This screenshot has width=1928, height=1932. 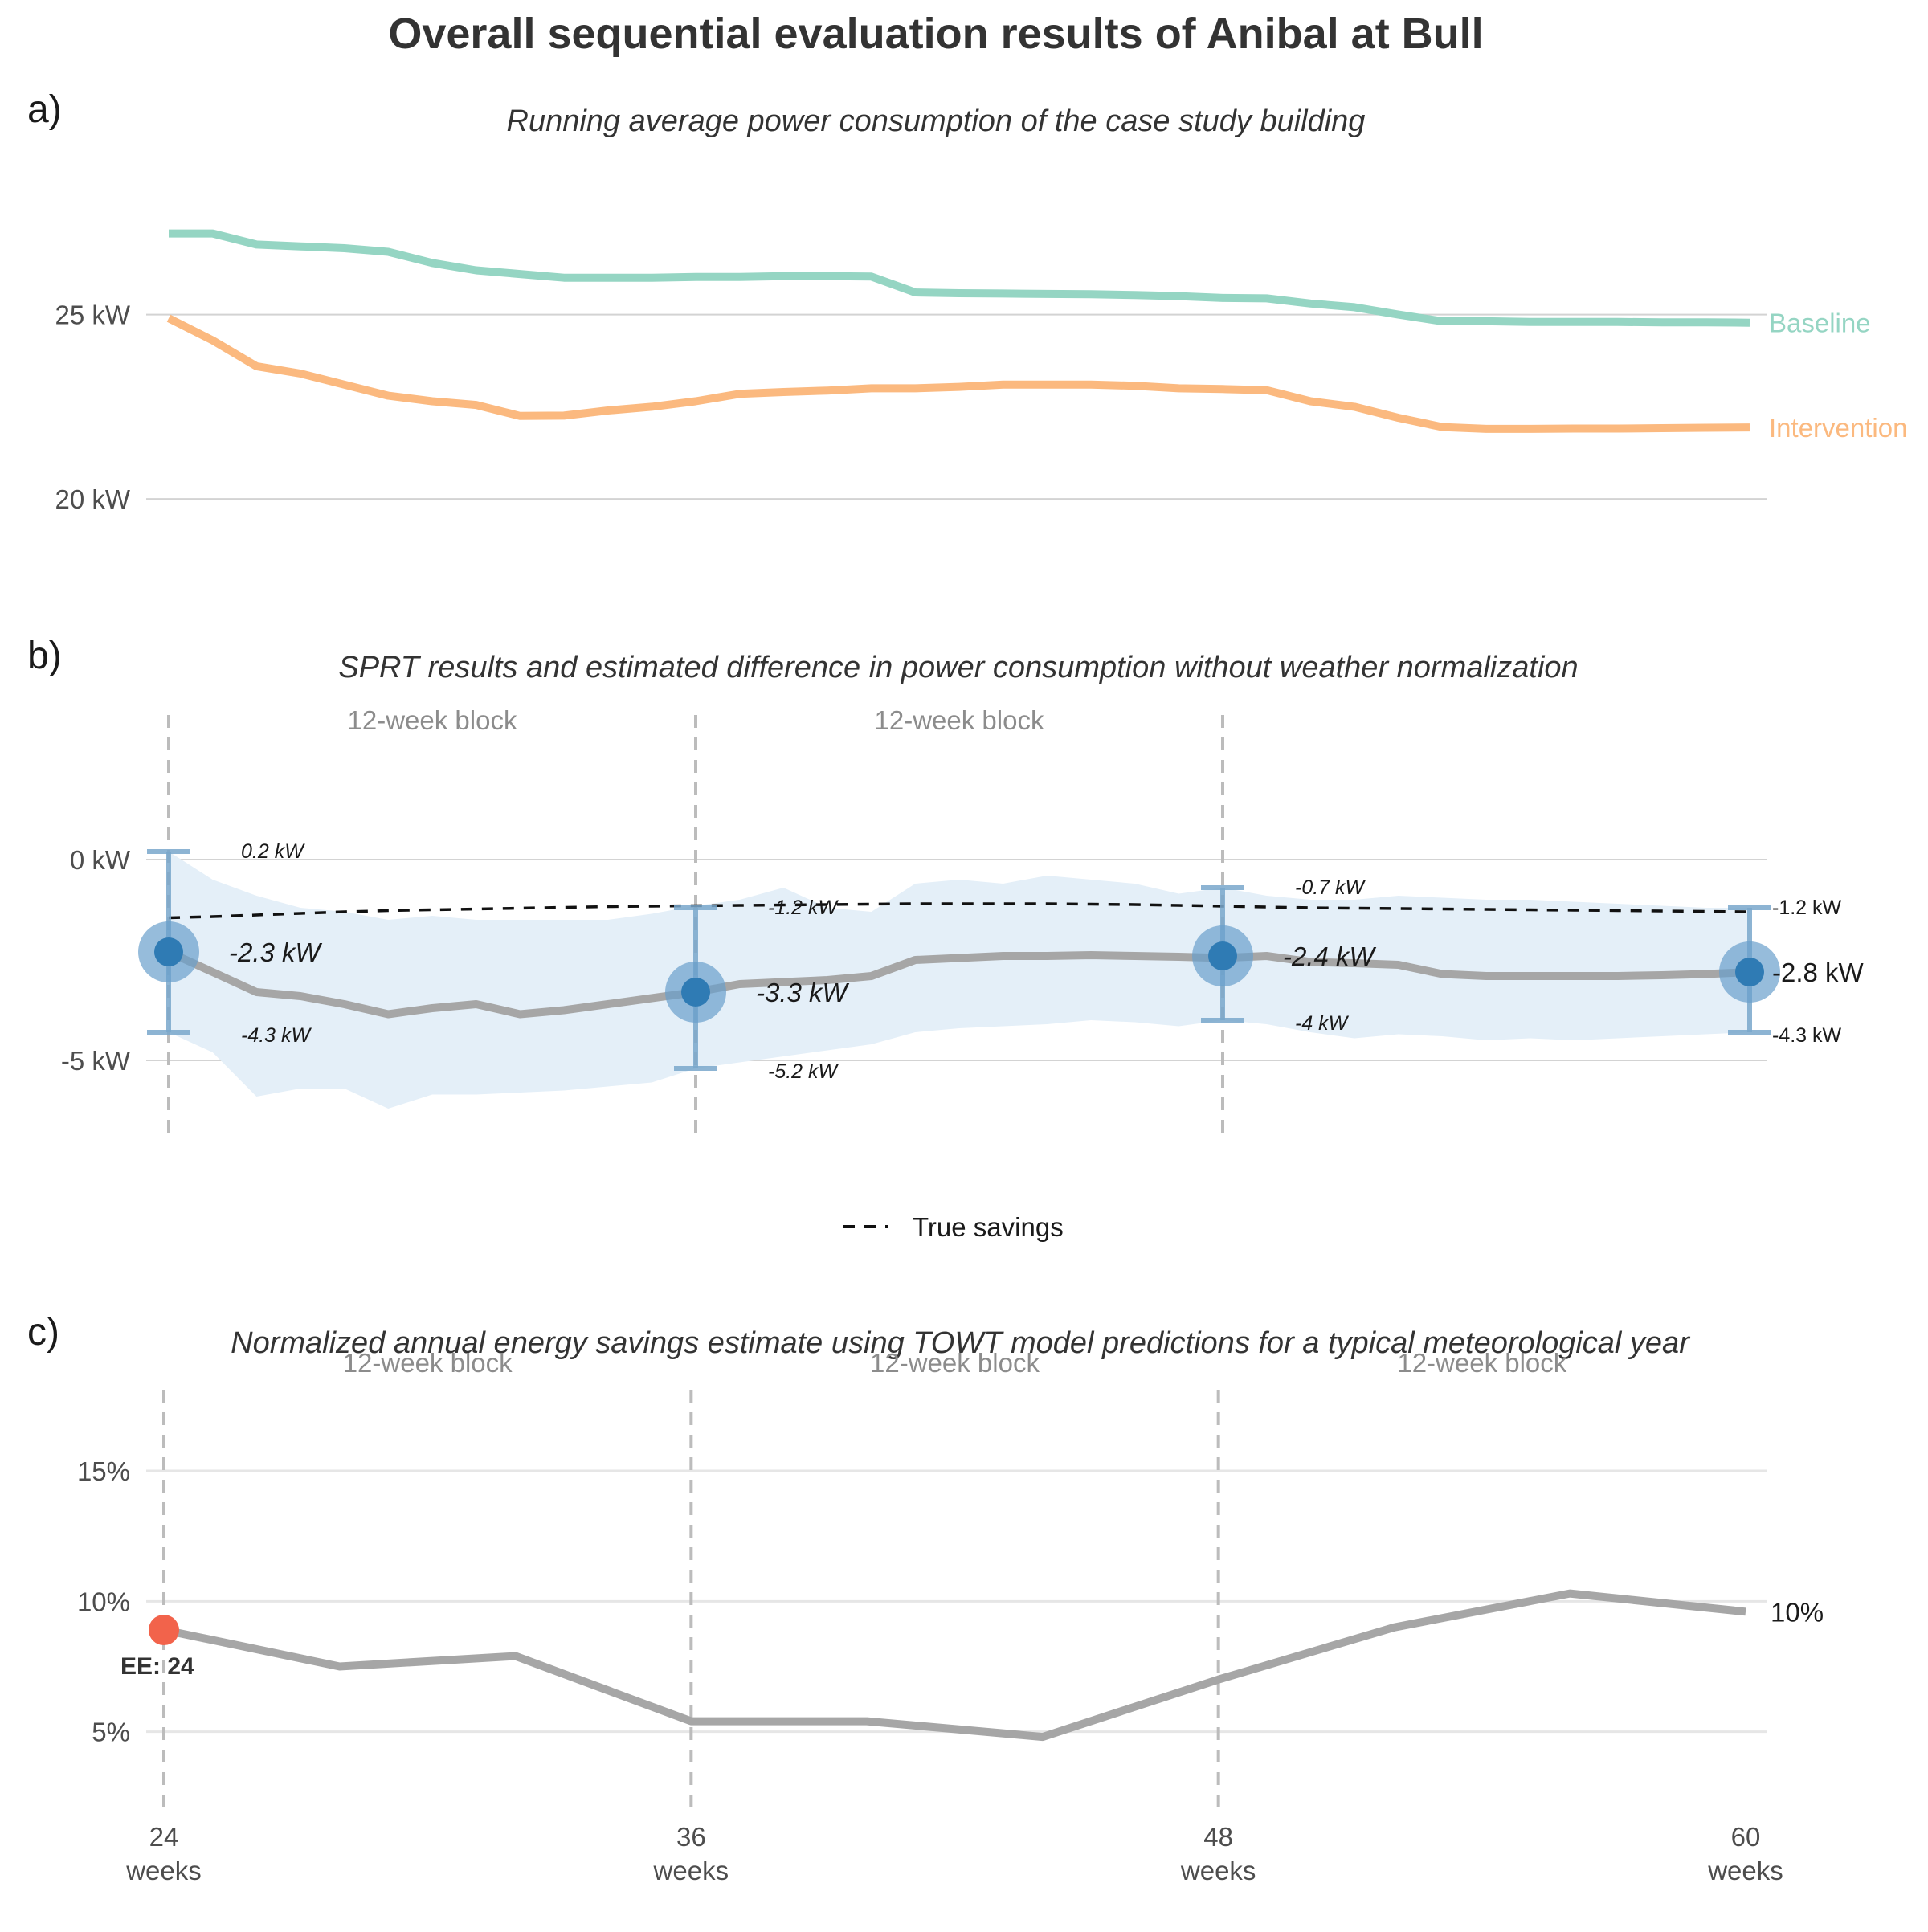 I want to click on panel-b-y-tick-label: -5 kW, so click(x=96, y=1061).